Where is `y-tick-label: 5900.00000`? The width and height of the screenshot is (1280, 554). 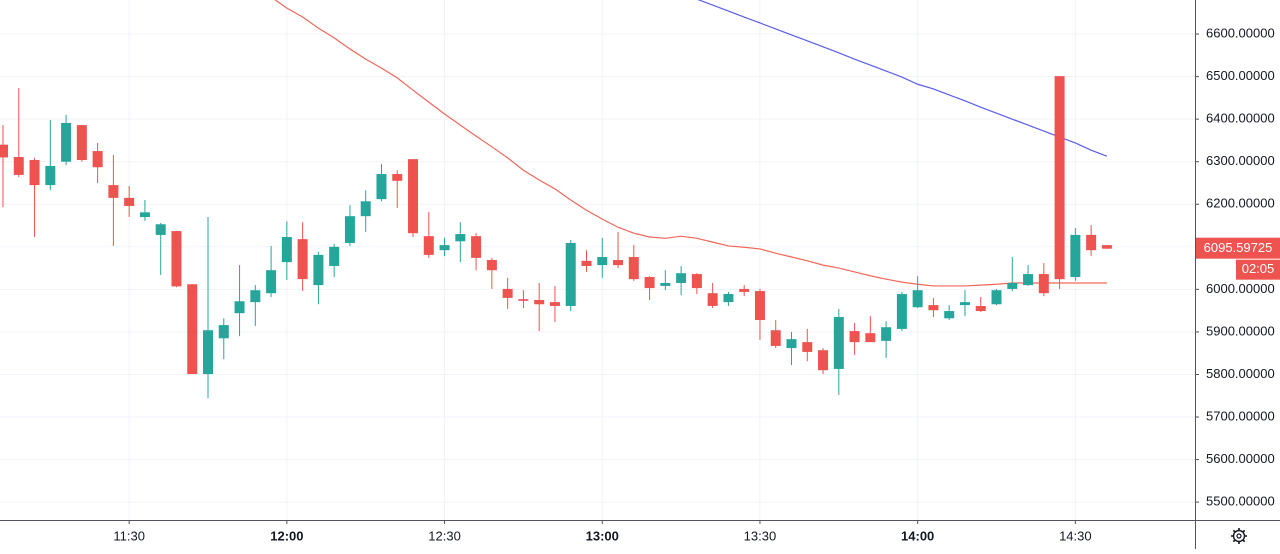
y-tick-label: 5900.00000 is located at coordinates (1240, 330).